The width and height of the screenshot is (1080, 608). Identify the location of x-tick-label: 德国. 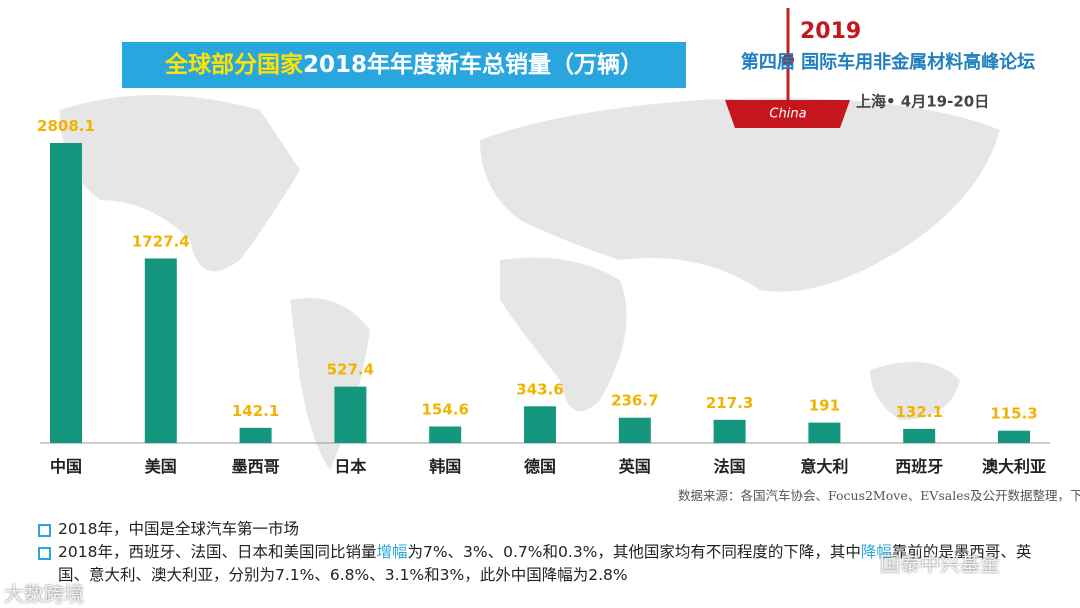
(540, 466).